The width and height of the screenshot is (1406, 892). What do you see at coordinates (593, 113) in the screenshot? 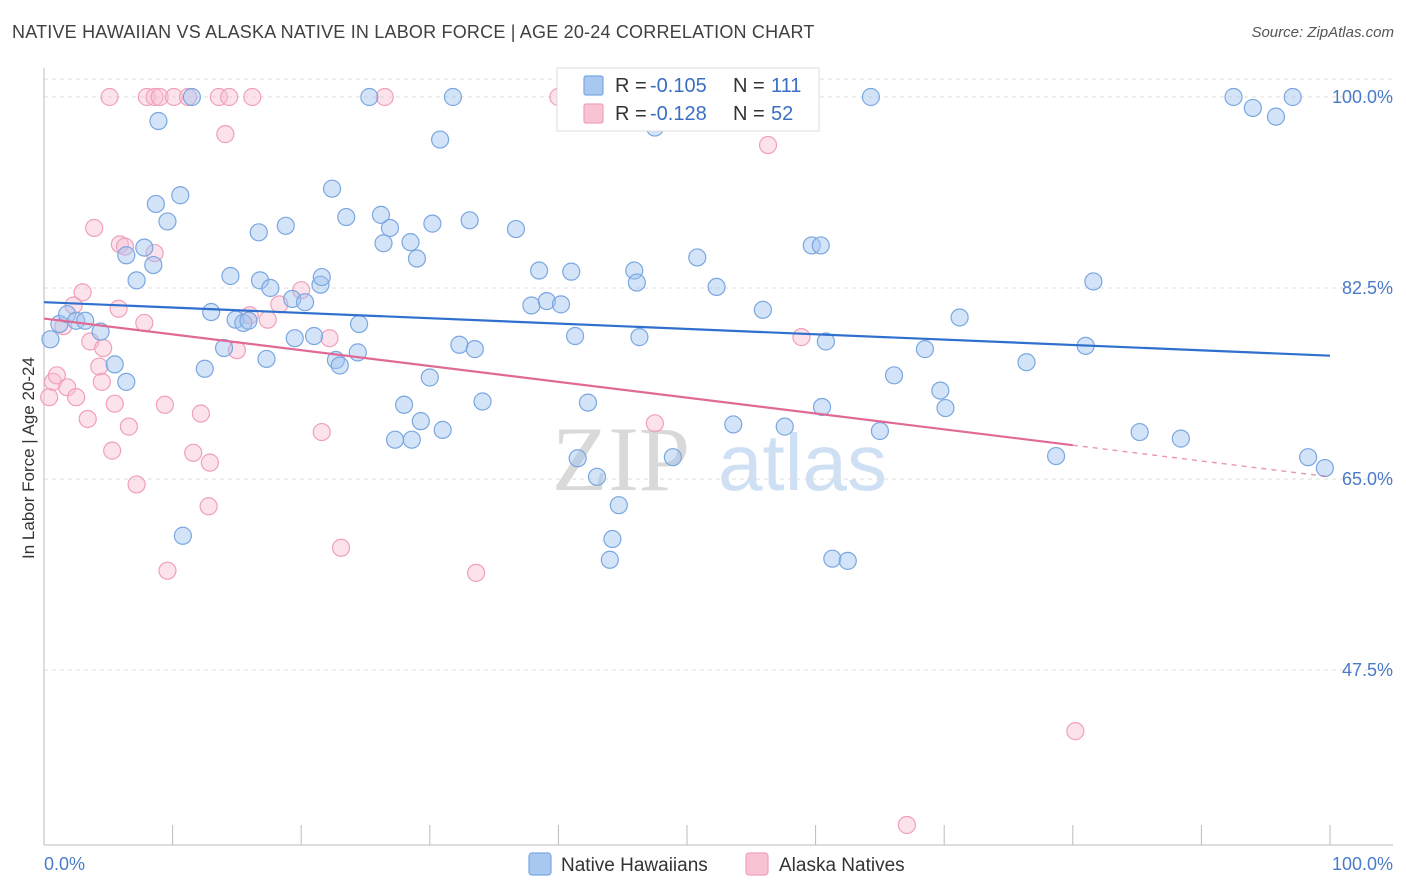
I see `legend-swatch-pink` at bounding box center [593, 113].